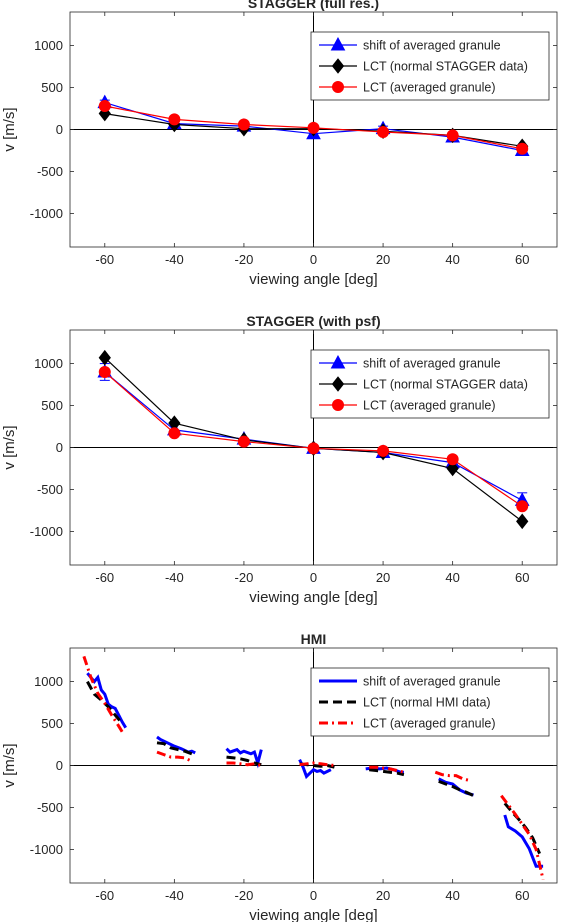  Describe the element at coordinates (313, 321) in the screenshot. I see `chart-title: STAGGER (with psf)` at that location.